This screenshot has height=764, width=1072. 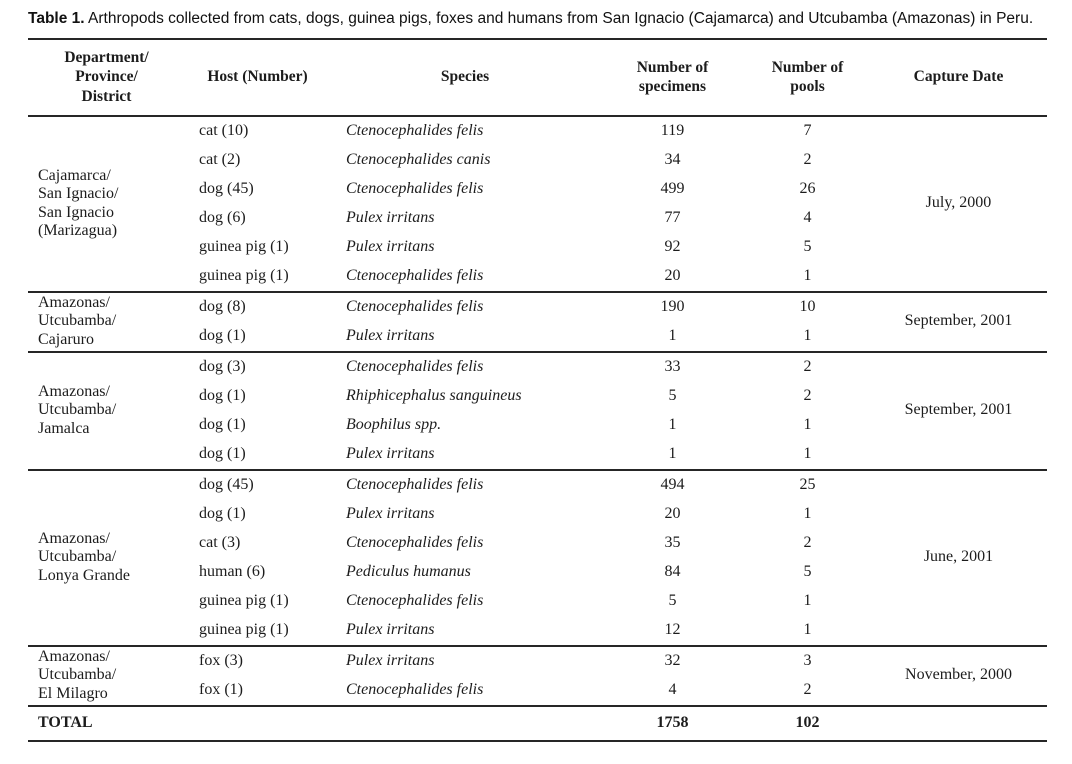 I want to click on host-cell: dog (8), so click(x=257, y=306).